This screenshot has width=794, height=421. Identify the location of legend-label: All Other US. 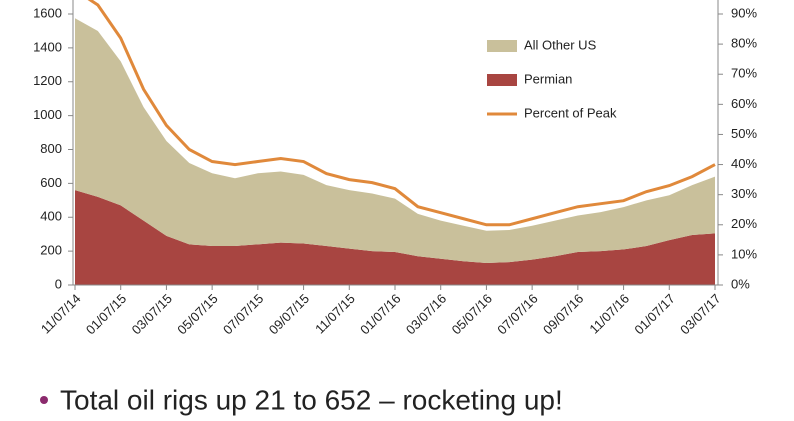
(560, 44).